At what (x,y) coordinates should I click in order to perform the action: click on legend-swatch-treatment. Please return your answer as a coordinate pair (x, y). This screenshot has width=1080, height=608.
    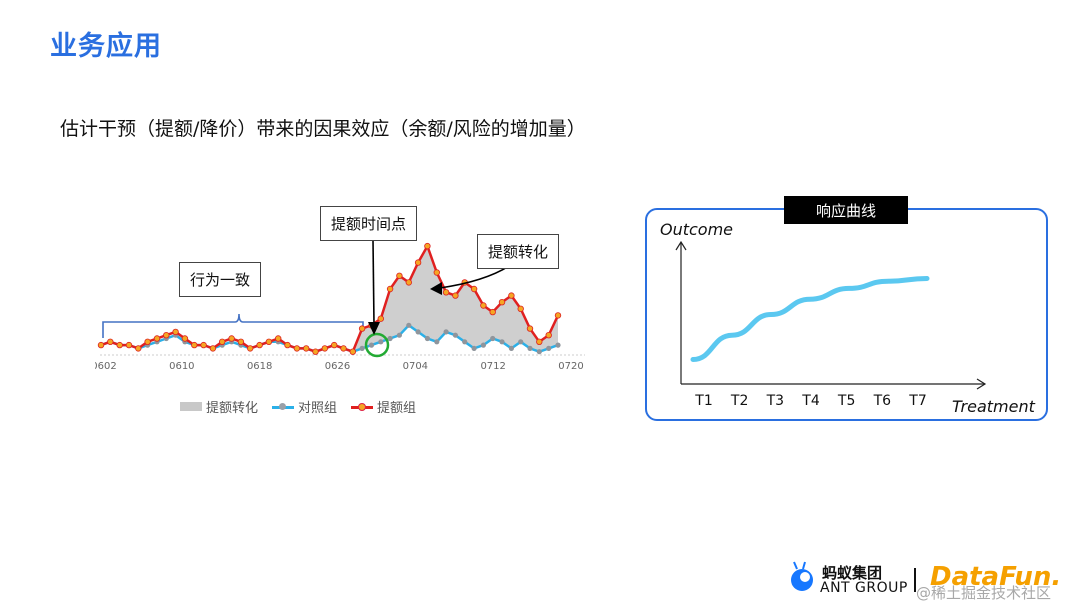
    Looking at the image, I should click on (362, 407).